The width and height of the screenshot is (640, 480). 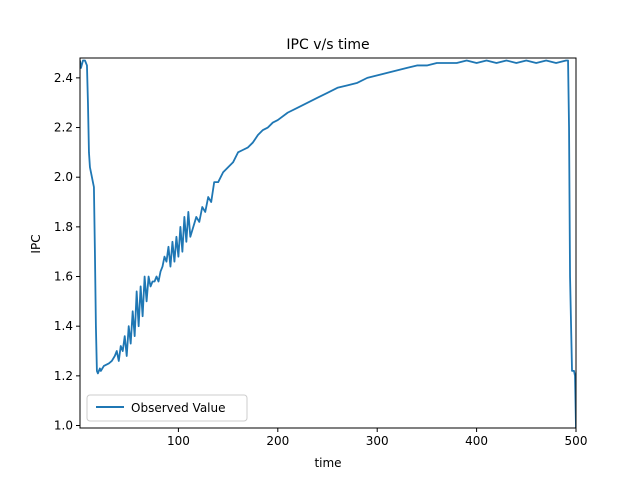 What do you see at coordinates (63, 78) in the screenshot?
I see `y-tick-label: 2.4` at bounding box center [63, 78].